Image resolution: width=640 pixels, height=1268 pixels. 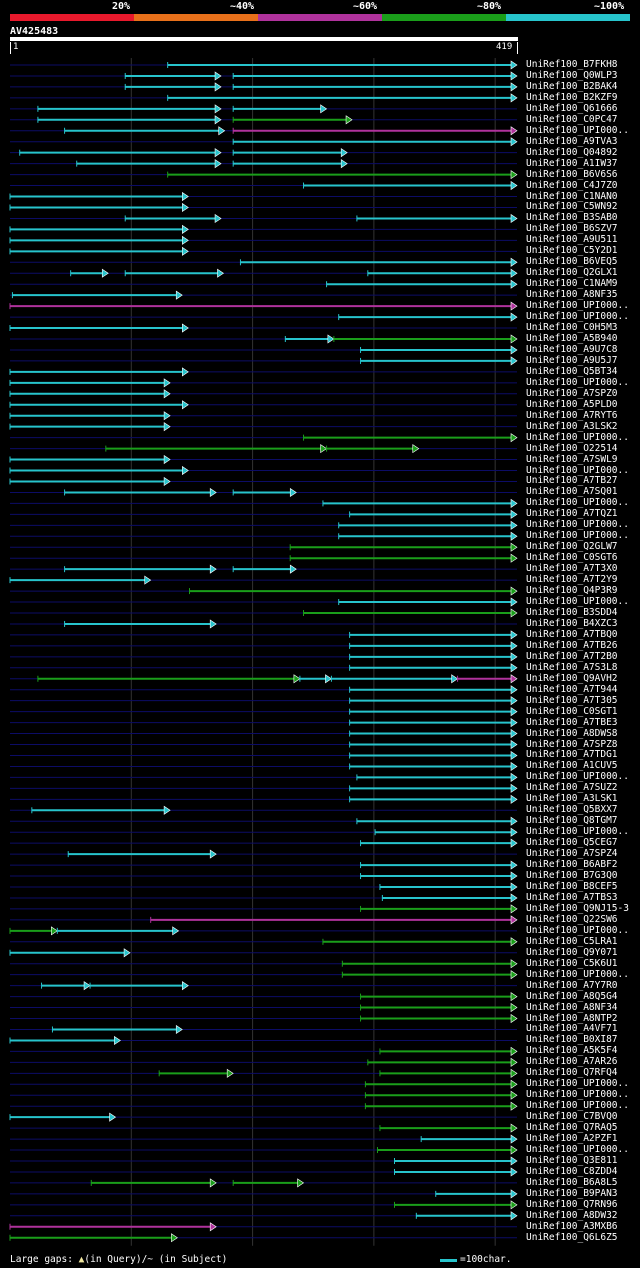 I want to click on hit-label: UniRef100_Q4P3R9, so click(x=572, y=591).